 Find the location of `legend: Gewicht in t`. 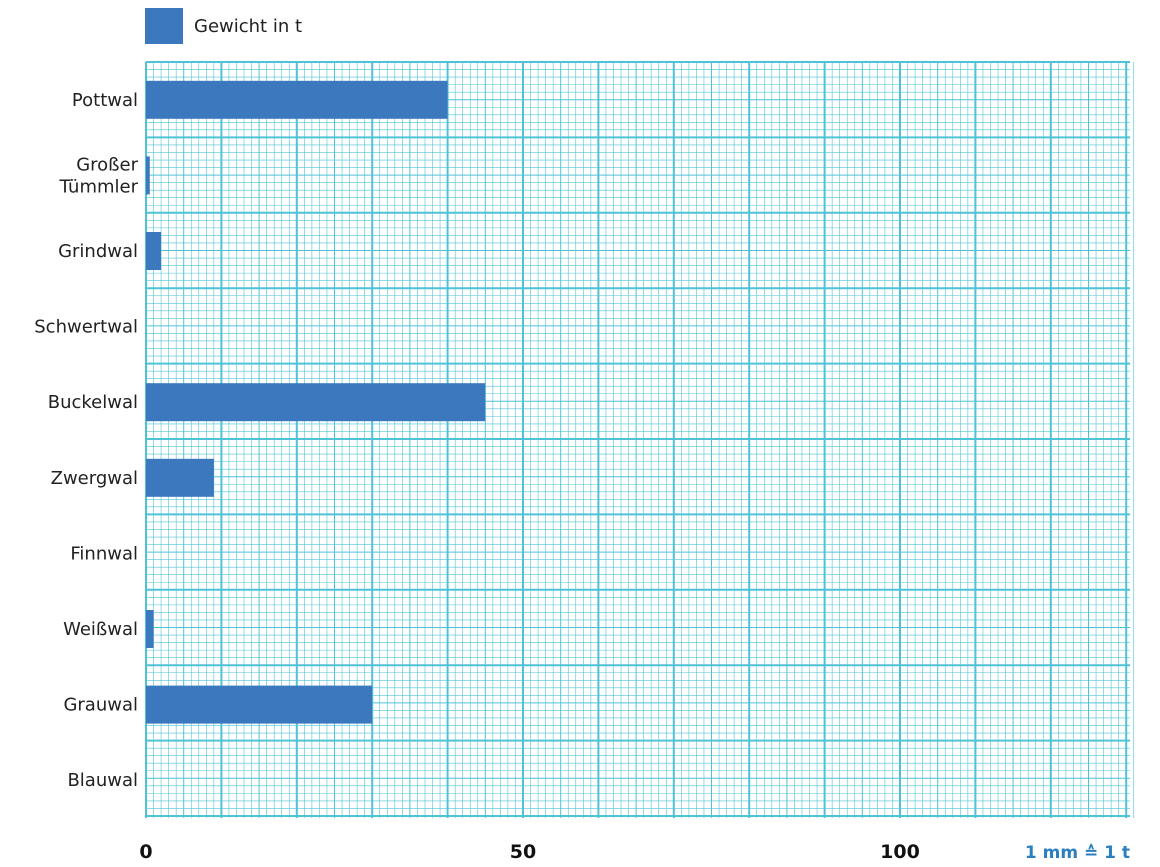

legend: Gewicht in t is located at coordinates (223, 26).